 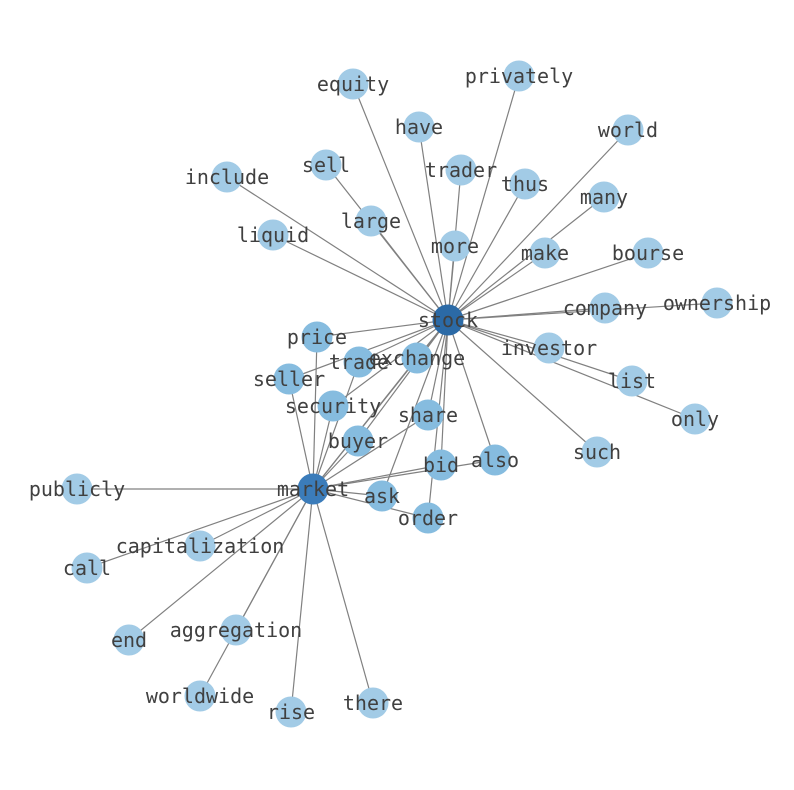 What do you see at coordinates (404, 474) in the screenshot?
I see `edge-market-also` at bounding box center [404, 474].